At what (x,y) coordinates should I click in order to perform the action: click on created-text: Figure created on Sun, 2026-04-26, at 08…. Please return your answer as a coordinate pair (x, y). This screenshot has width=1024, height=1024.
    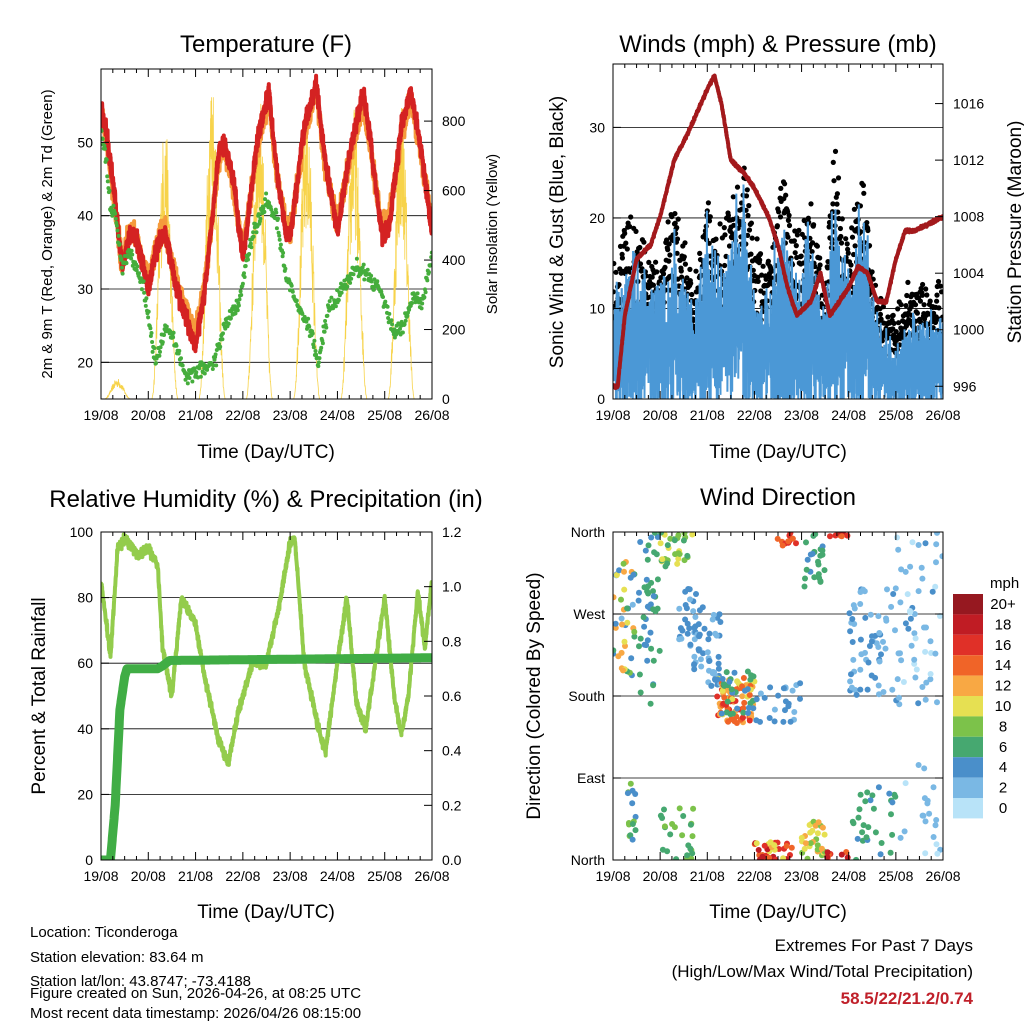
    Looking at the image, I should click on (195, 993).